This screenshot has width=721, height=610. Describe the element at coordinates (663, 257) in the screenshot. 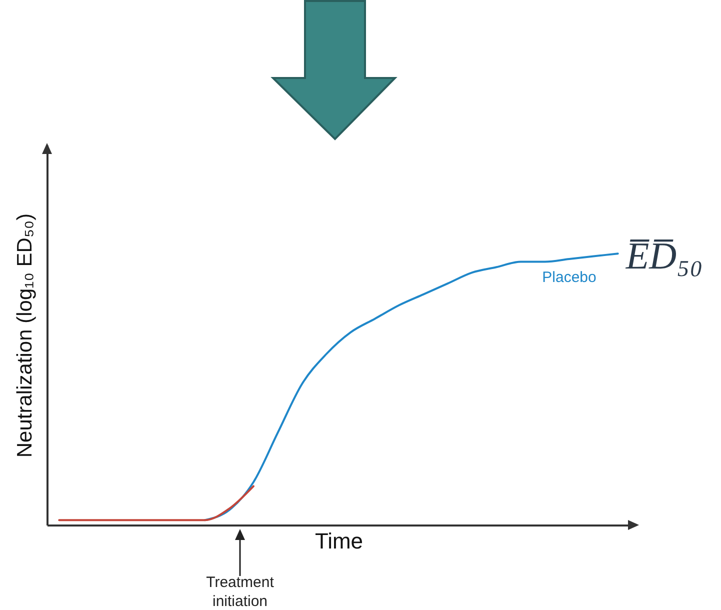

I see `annotation: E̅D̅₅₀` at that location.